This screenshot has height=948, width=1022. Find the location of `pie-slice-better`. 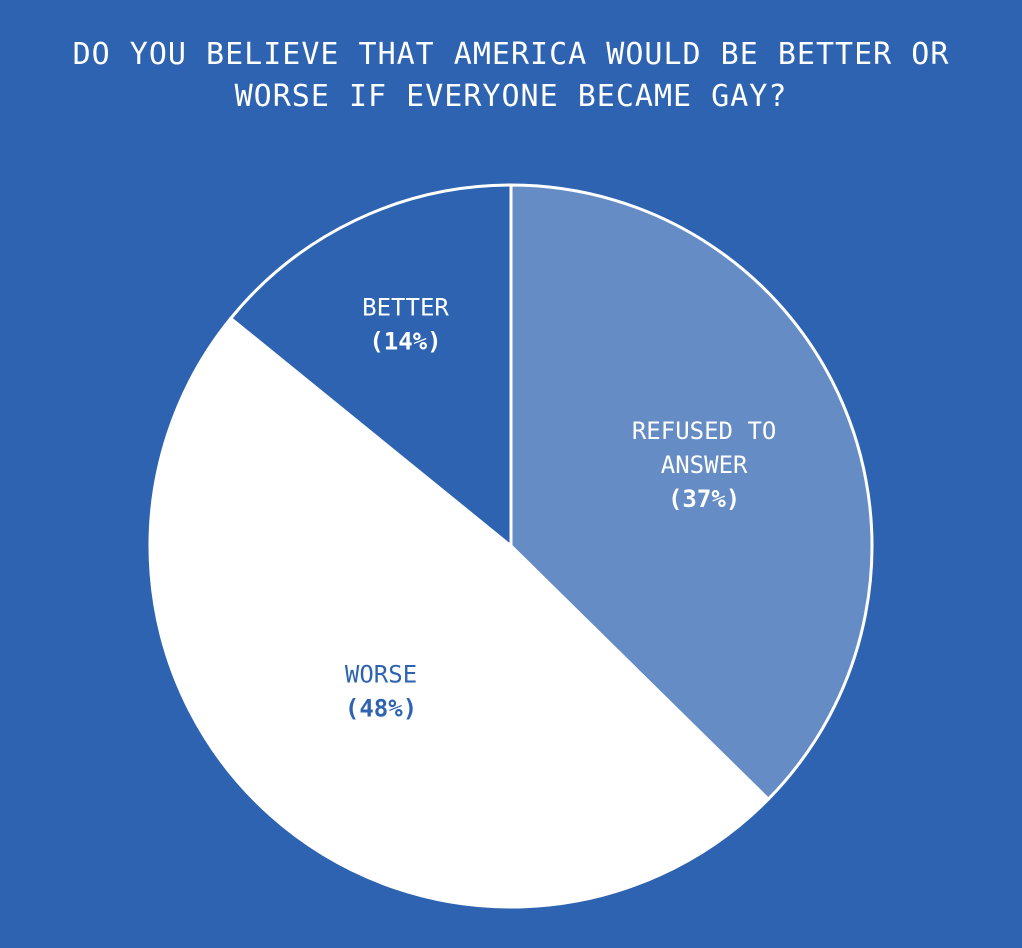

pie-slice-better is located at coordinates (371, 365).